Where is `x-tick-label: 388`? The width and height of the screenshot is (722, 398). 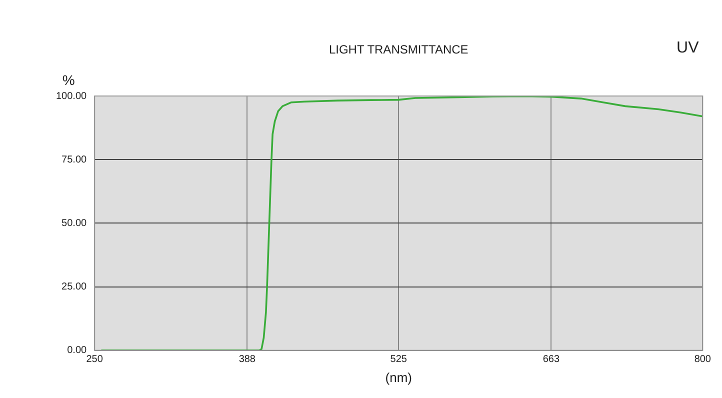 x-tick-label: 388 is located at coordinates (247, 360).